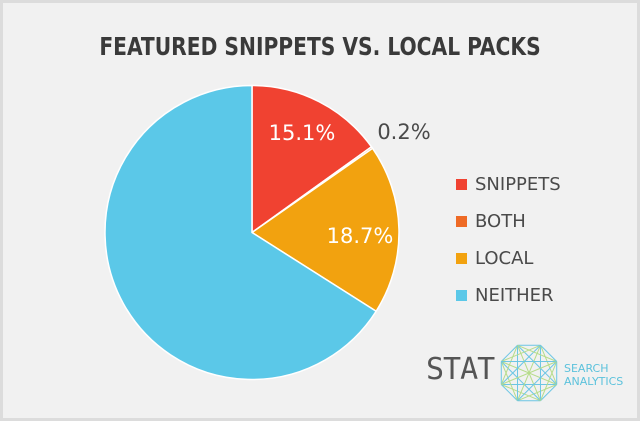 This screenshot has width=640, height=421. What do you see at coordinates (508, 295) in the screenshot?
I see `legend-item-neither: NEITHER` at bounding box center [508, 295].